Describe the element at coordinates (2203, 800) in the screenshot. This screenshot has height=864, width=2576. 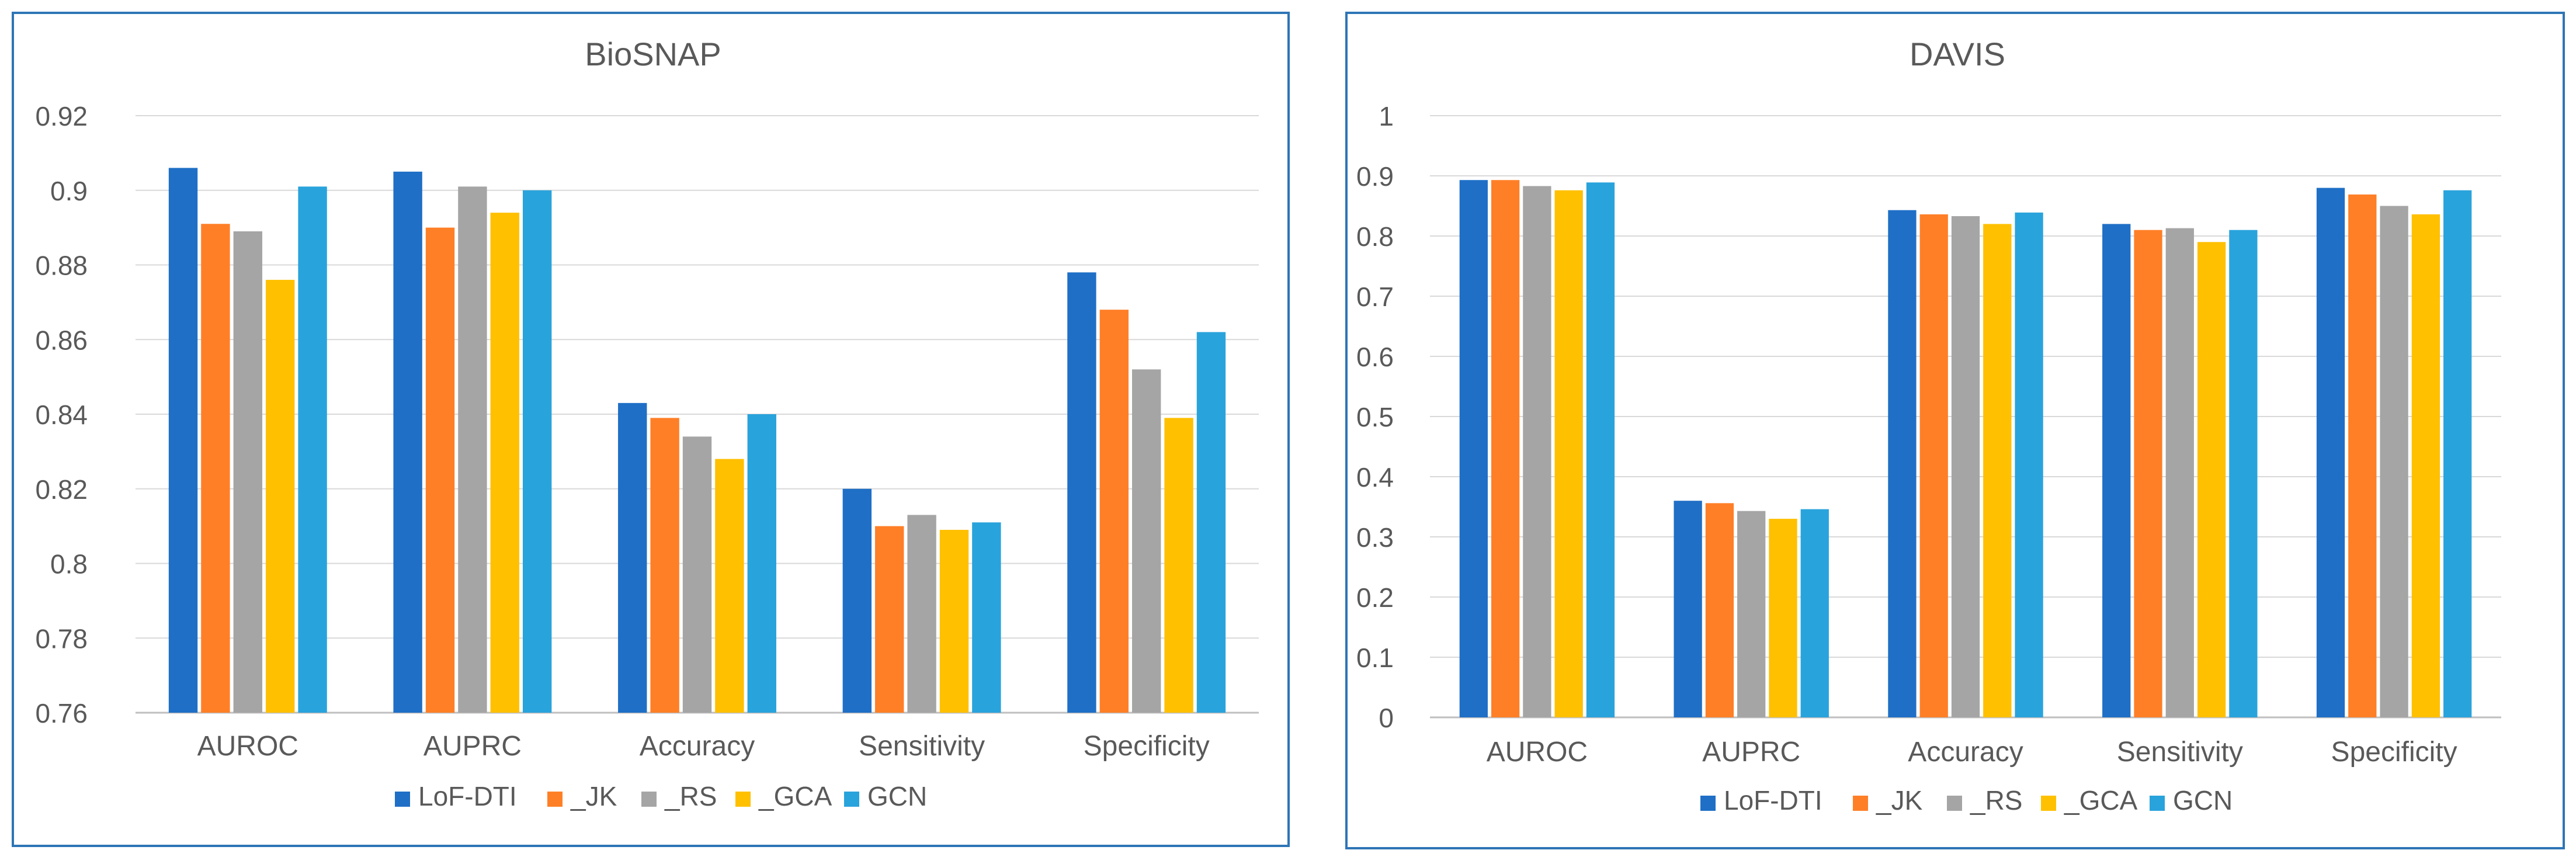
I see `legend-label: GCN` at that location.